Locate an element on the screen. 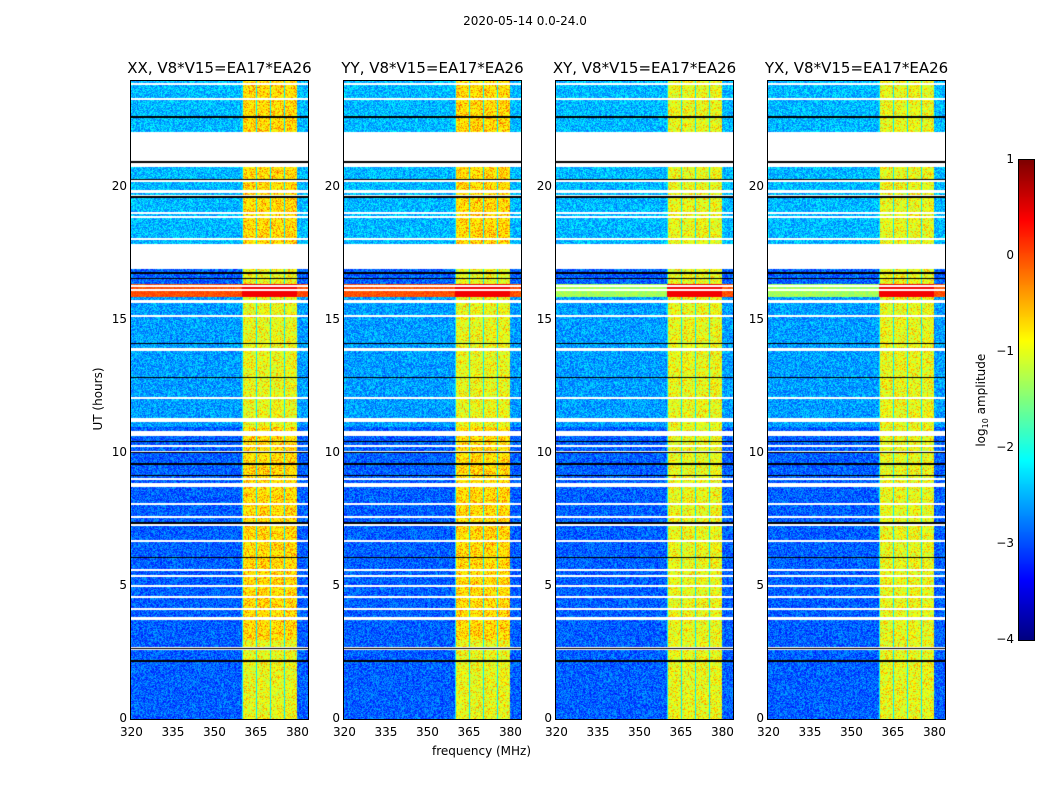 This screenshot has height=800, width=1050. colorbar-tick-label: 1 is located at coordinates (1010, 159).